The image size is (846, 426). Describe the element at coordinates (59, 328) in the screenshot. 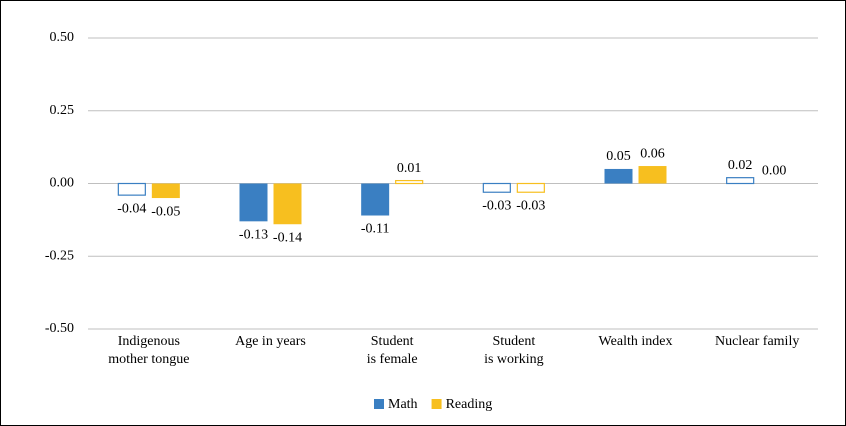

I see `y-tick-label: -0.50` at that location.